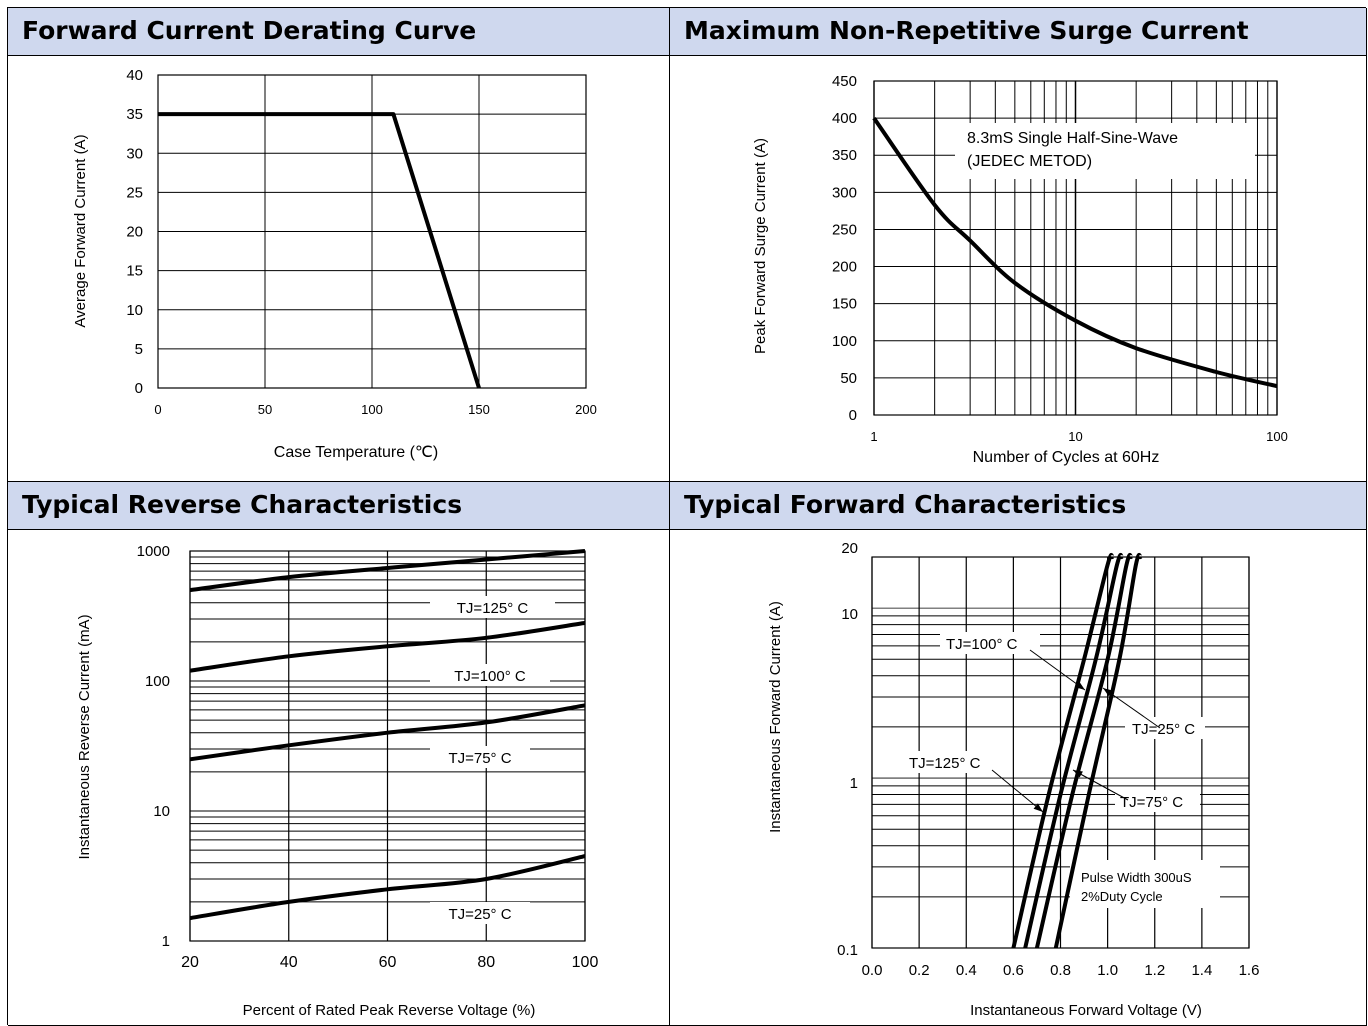  Describe the element at coordinates (1086, 1010) in the screenshot. I see `x-axis-label: Instantaneous Forward Voltage (V)` at that location.